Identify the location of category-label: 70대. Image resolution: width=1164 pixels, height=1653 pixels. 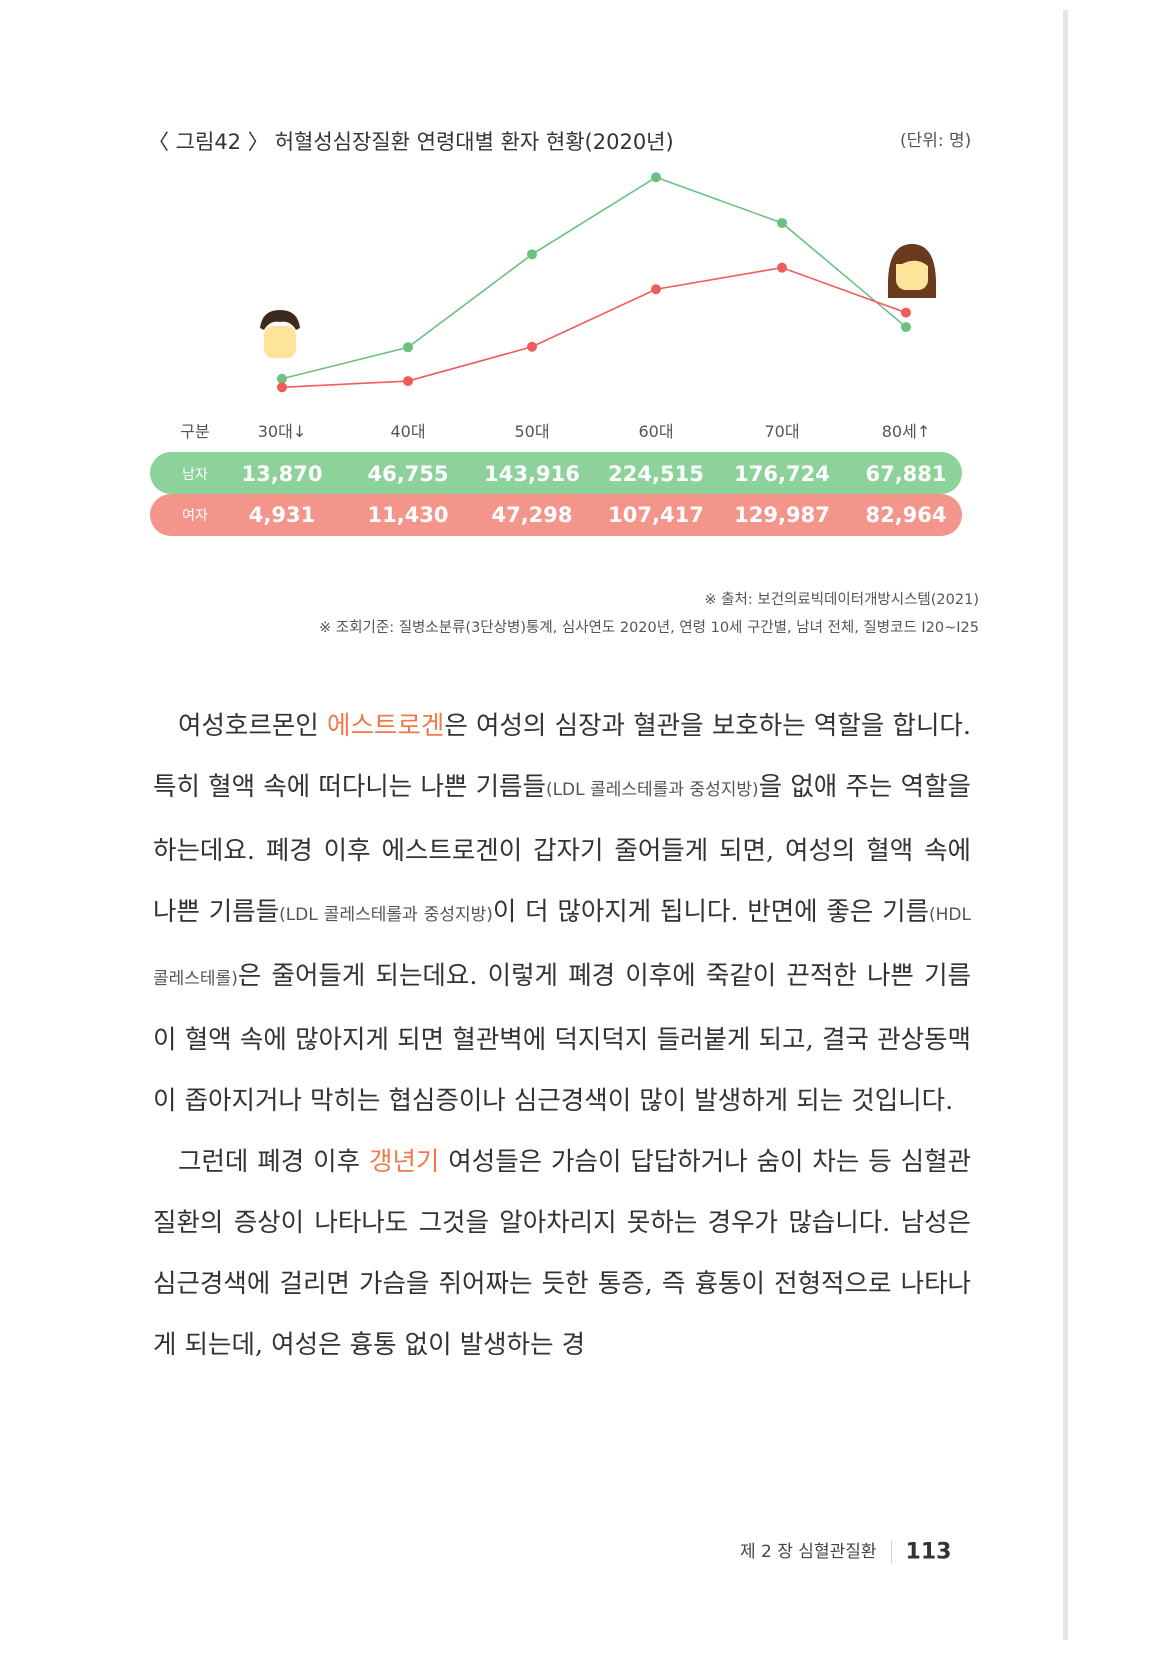
(781, 431).